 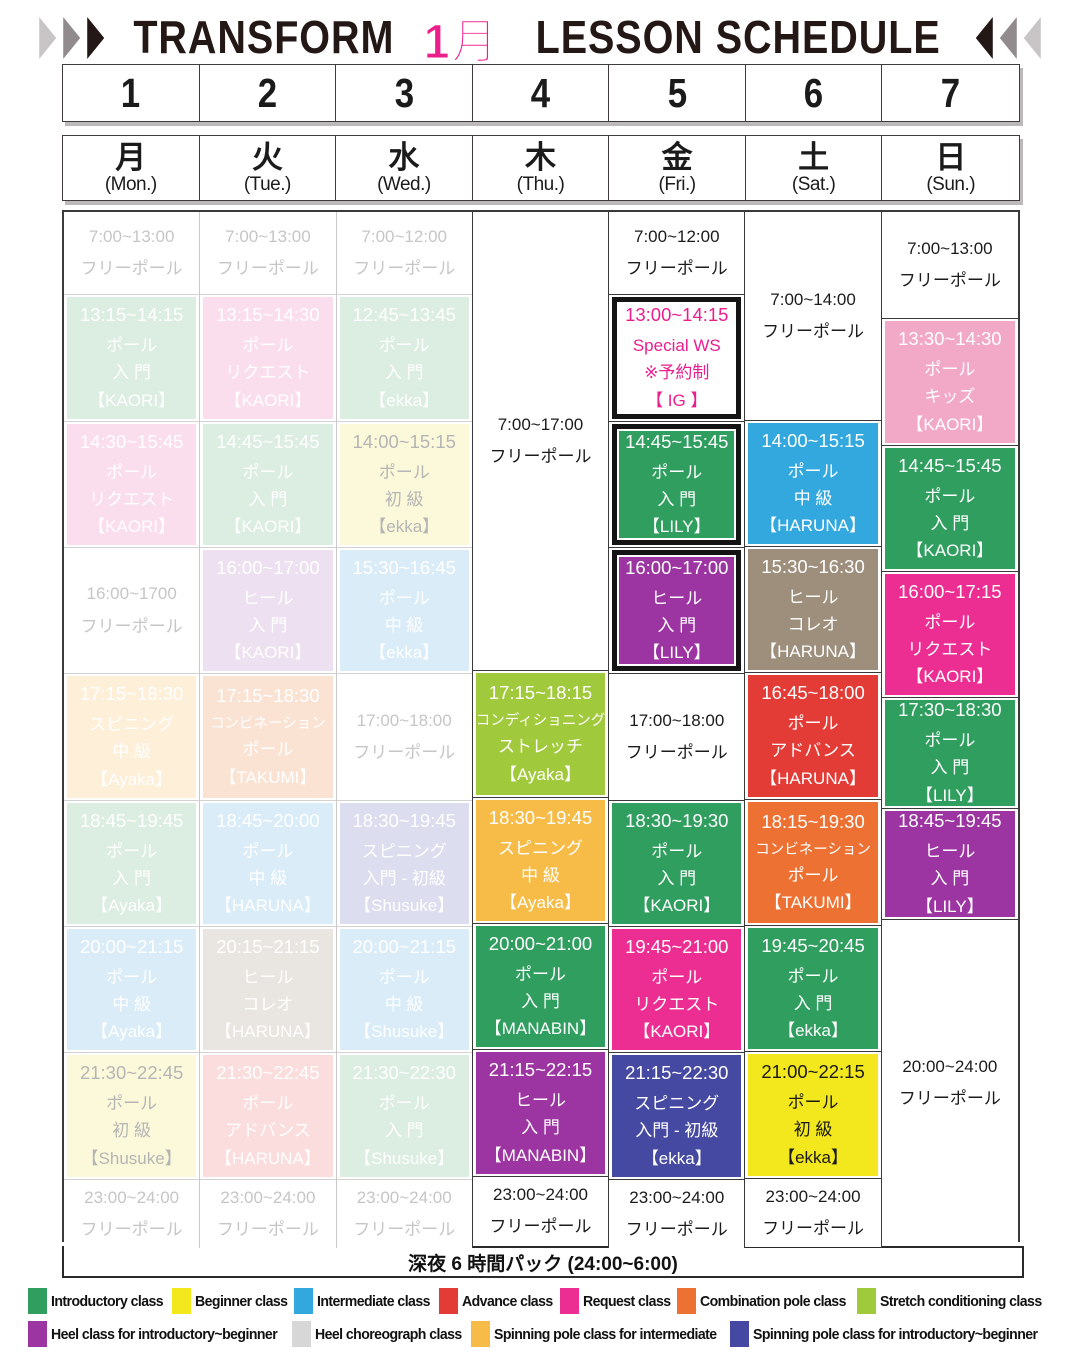 What do you see at coordinates (813, 778) in the screenshot?
I see `cell-text-line: 【HARUNA】` at bounding box center [813, 778].